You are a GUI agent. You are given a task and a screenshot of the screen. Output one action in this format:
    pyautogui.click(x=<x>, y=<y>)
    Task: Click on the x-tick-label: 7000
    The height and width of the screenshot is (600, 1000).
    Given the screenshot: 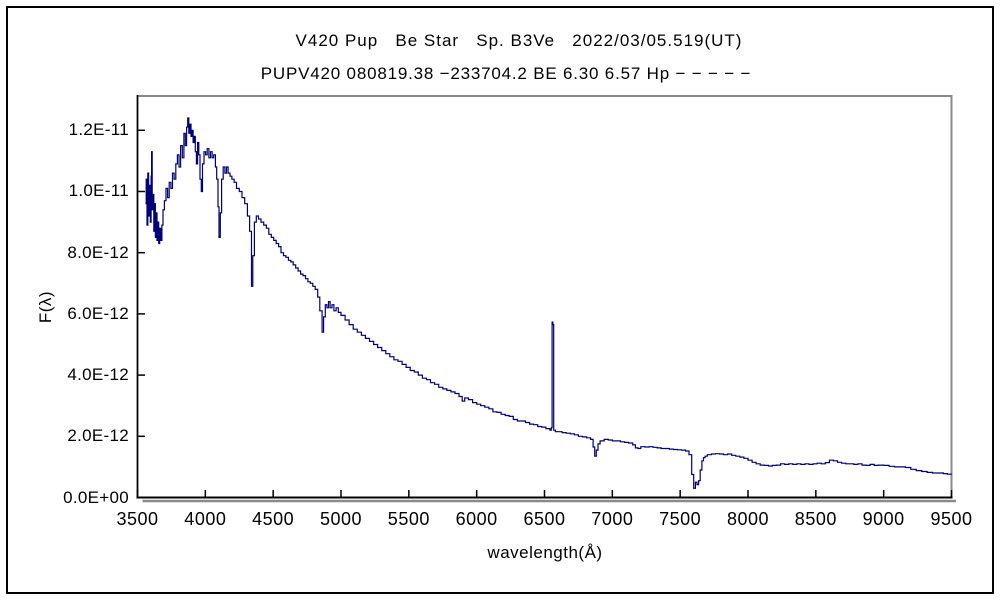 What is the action you would take?
    pyautogui.click(x=612, y=519)
    